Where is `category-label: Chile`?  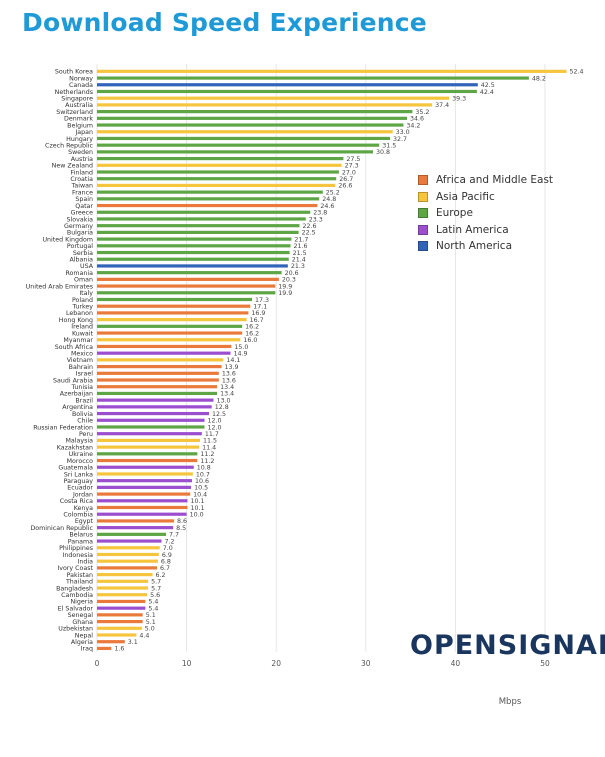
category-label: Chile is located at coordinates (85, 421).